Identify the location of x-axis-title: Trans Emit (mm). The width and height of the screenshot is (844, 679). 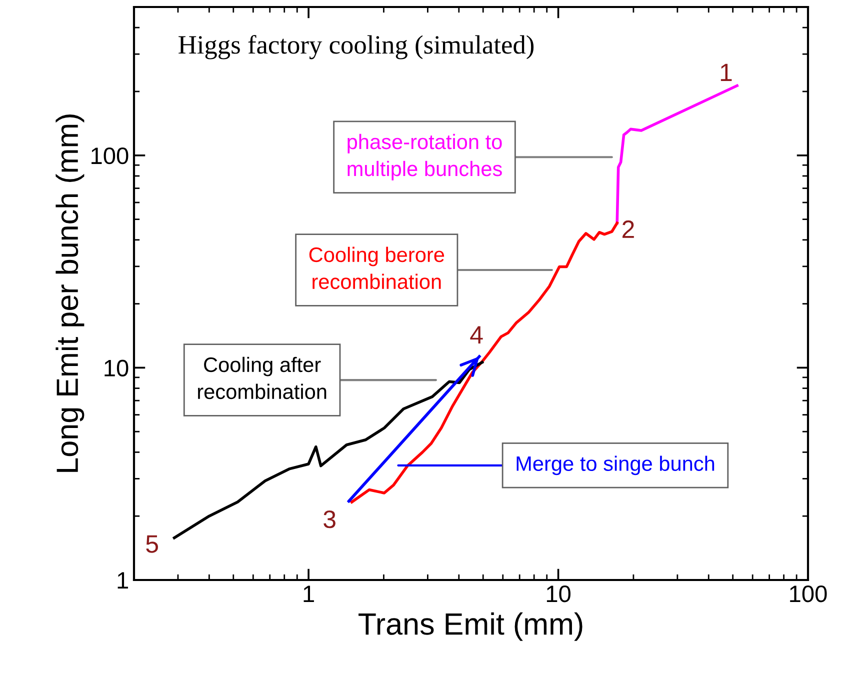
(470, 626).